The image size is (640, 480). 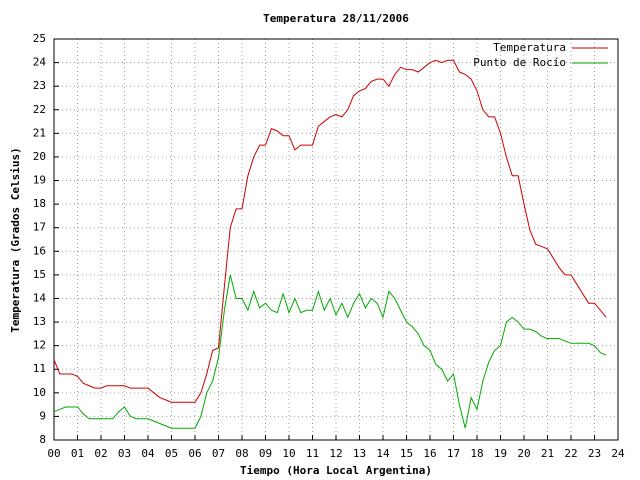 What do you see at coordinates (40, 297) in the screenshot?
I see `y-tick-label: 14` at bounding box center [40, 297].